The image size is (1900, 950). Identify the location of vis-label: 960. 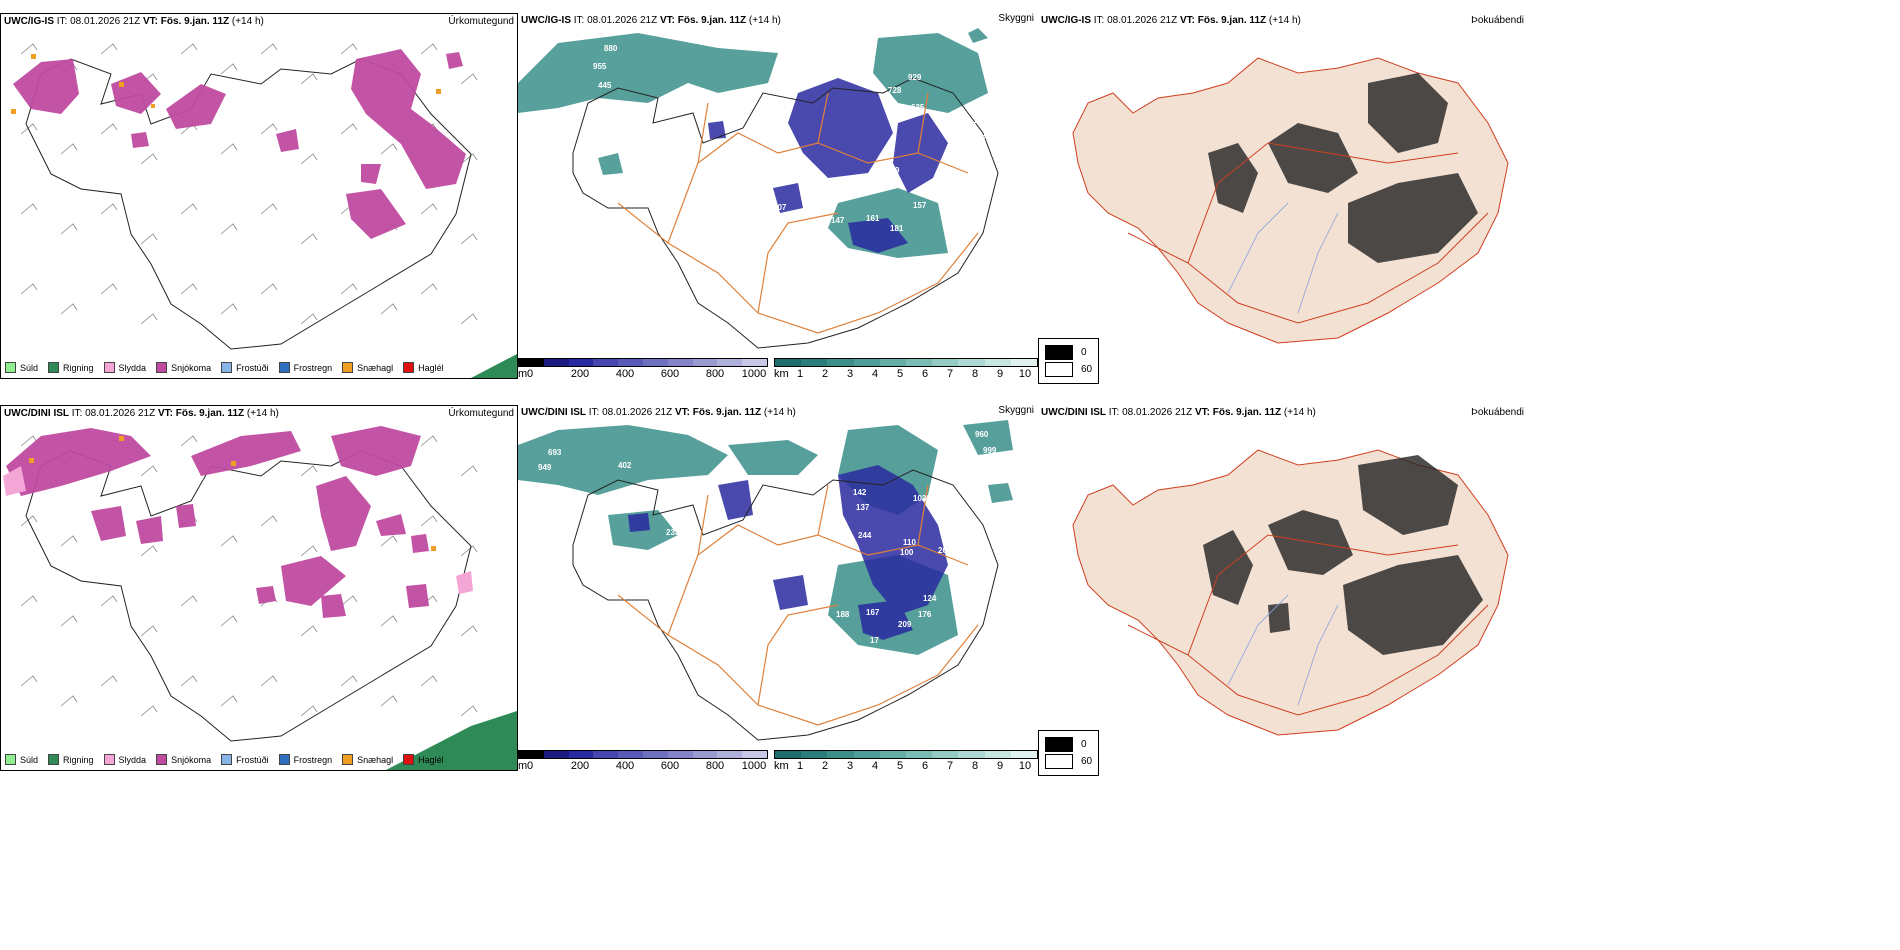
(982, 434).